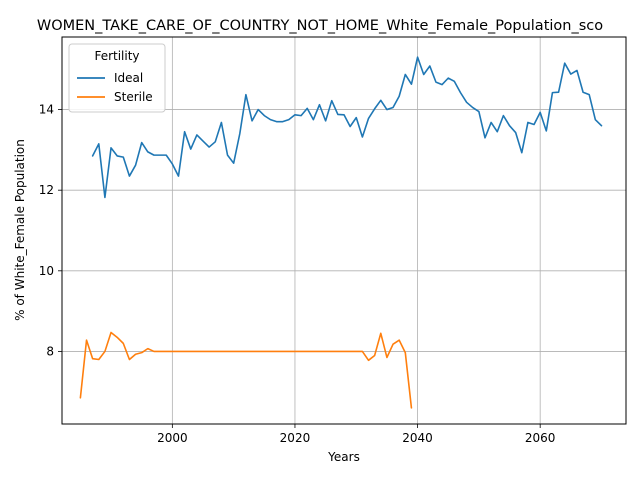 This screenshot has width=640, height=480. What do you see at coordinates (540, 438) in the screenshot?
I see `x-tick-label: 2060` at bounding box center [540, 438].